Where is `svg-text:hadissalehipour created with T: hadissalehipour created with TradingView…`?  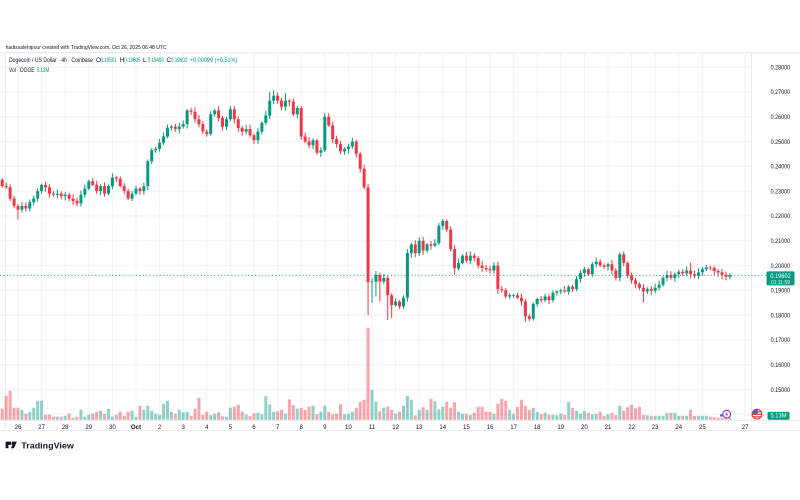
svg-text:hadissalehipour created with T: hadissalehipour created with TradingView… is located at coordinates (86, 48).